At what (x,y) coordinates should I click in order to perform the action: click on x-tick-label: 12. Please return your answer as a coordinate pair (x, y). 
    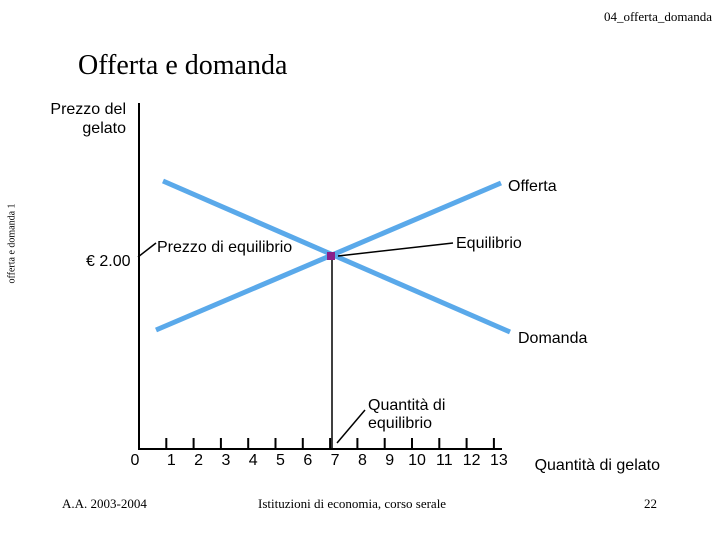
    Looking at the image, I should click on (471, 460).